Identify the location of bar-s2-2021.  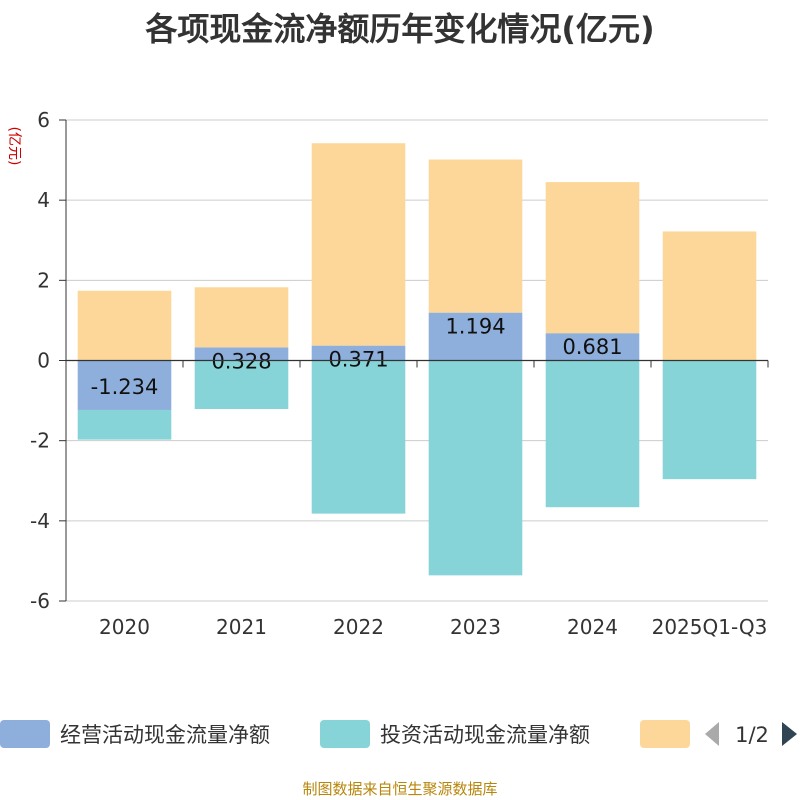
(241, 385).